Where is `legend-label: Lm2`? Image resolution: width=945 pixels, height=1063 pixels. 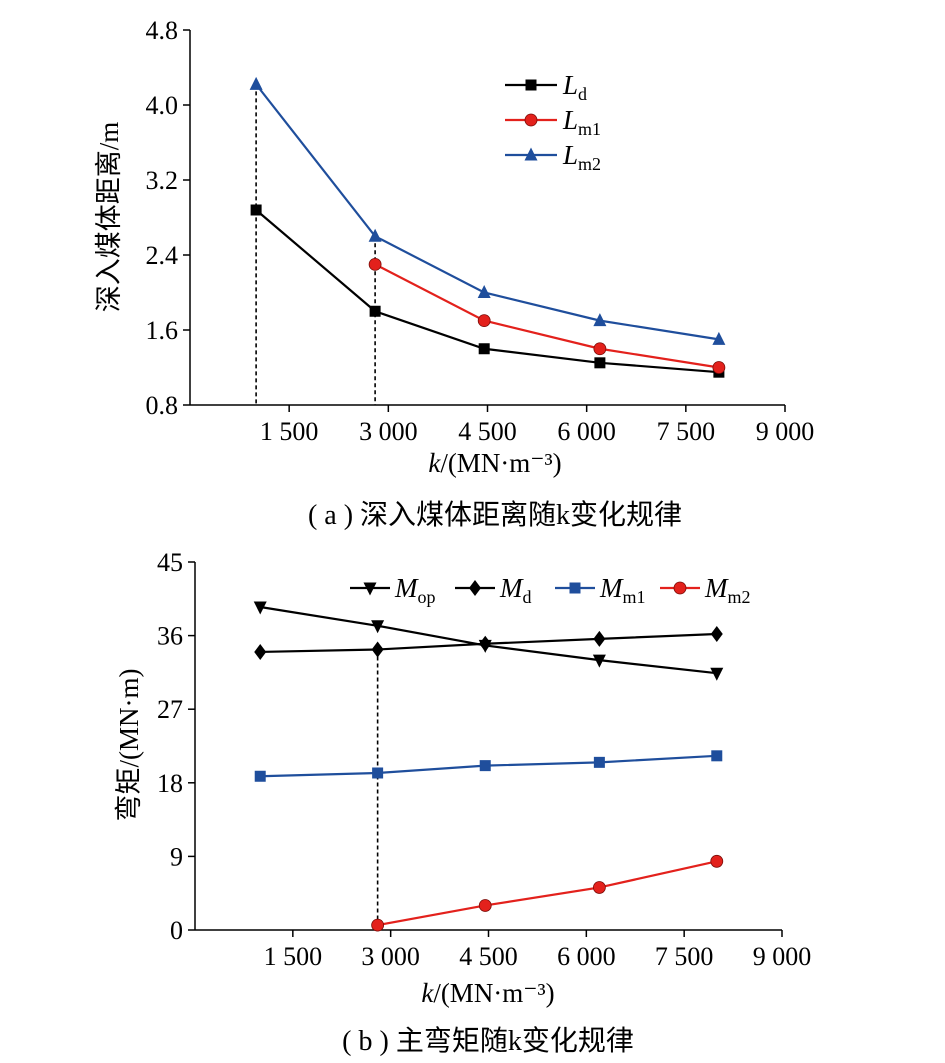 legend-label: Lm2 is located at coordinates (581, 157).